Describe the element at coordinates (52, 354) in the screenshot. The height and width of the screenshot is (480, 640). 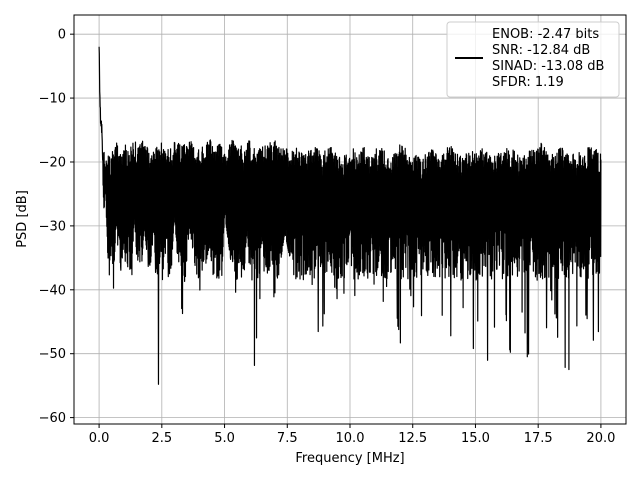
I see `y-tick-label: −50` at that location.